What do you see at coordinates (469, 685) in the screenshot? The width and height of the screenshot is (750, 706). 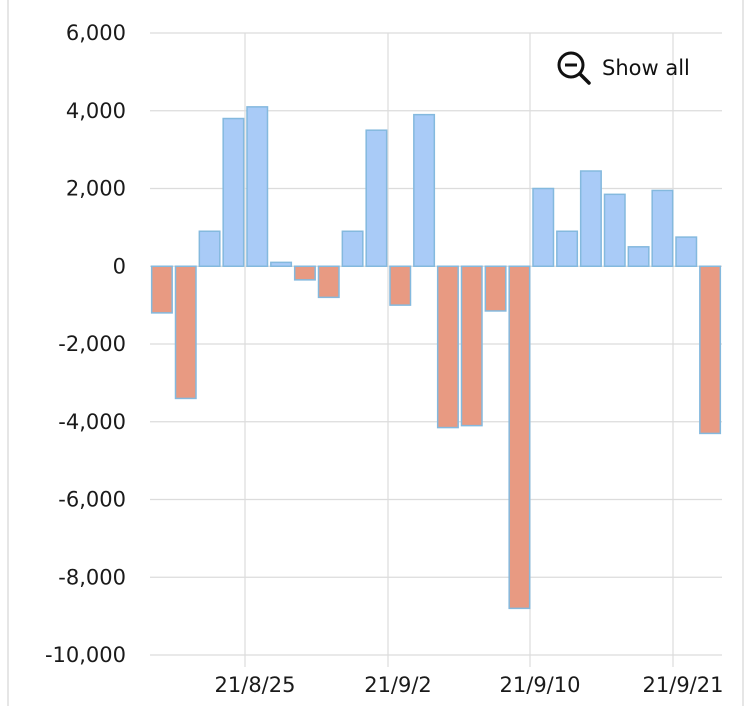 I see `x-axis-tick-labels: 21/8/25 21/9/2 21/9/10 21/9/21` at bounding box center [469, 685].